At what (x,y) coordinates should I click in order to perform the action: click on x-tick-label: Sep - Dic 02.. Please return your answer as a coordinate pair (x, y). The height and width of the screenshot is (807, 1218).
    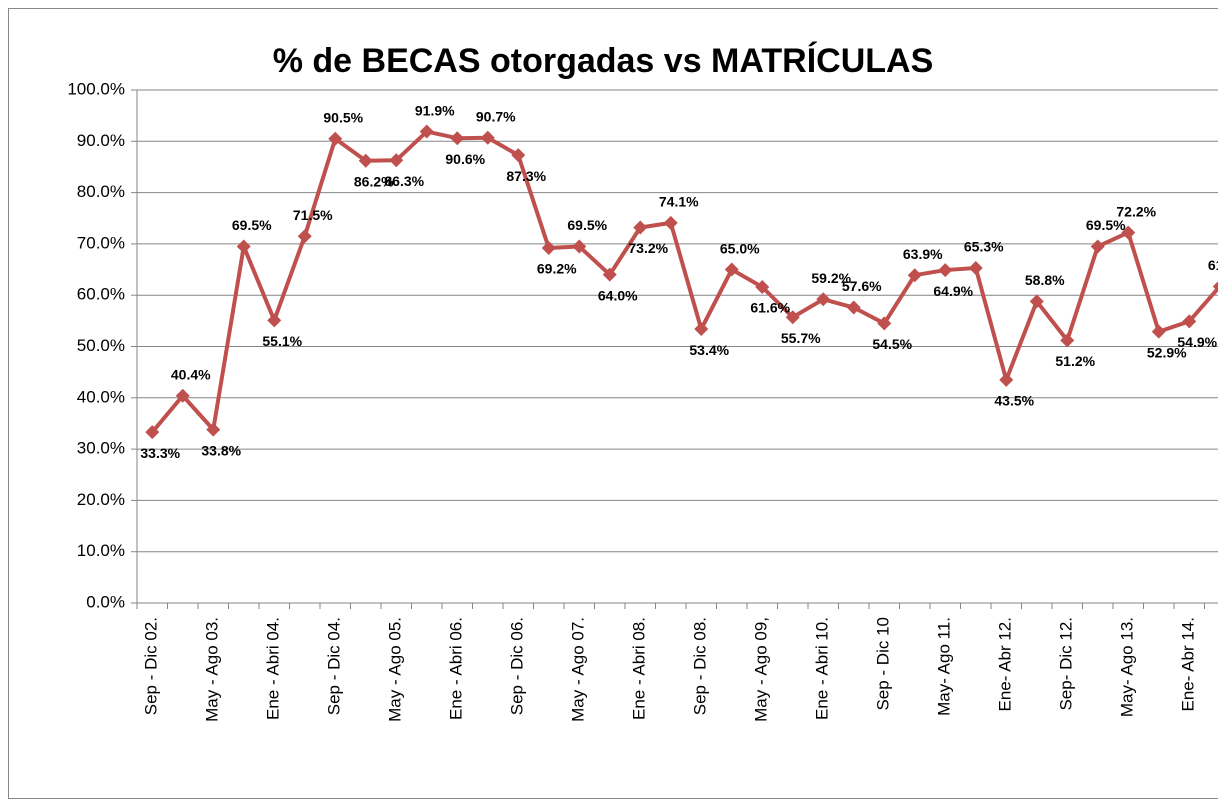
    Looking at the image, I should click on (151, 666).